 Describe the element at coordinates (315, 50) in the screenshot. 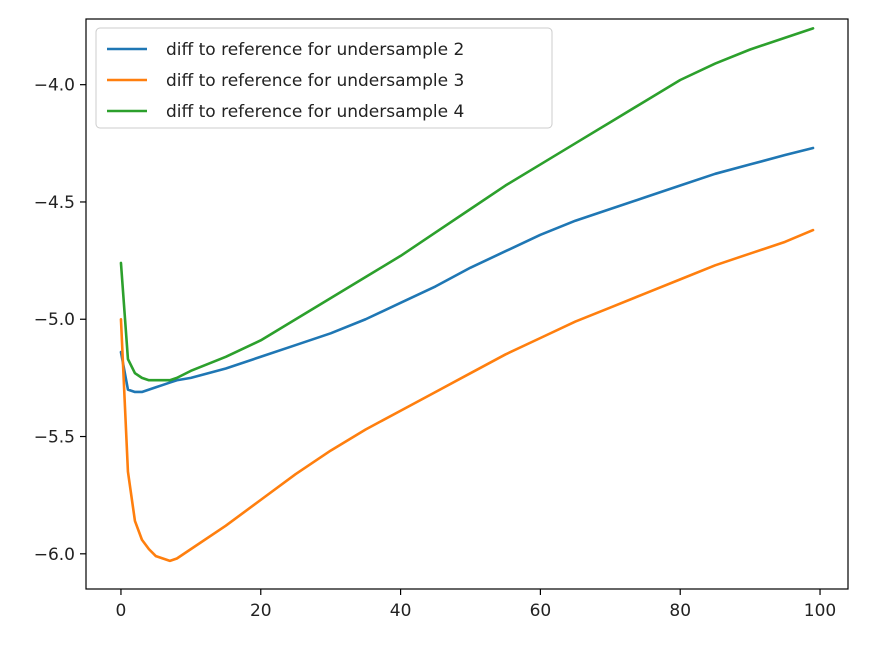

I see `legend-label: diff to reference for undersample 2` at that location.